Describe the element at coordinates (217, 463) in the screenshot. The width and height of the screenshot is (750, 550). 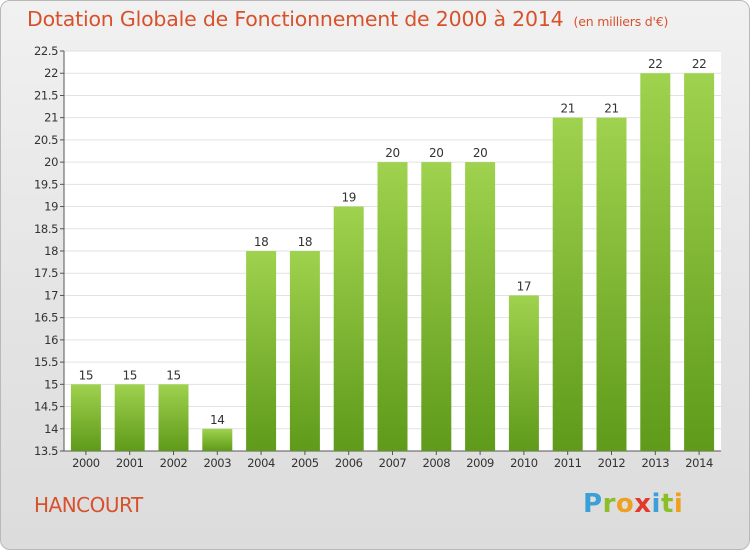
I see `x-tick-label: 2003` at that location.